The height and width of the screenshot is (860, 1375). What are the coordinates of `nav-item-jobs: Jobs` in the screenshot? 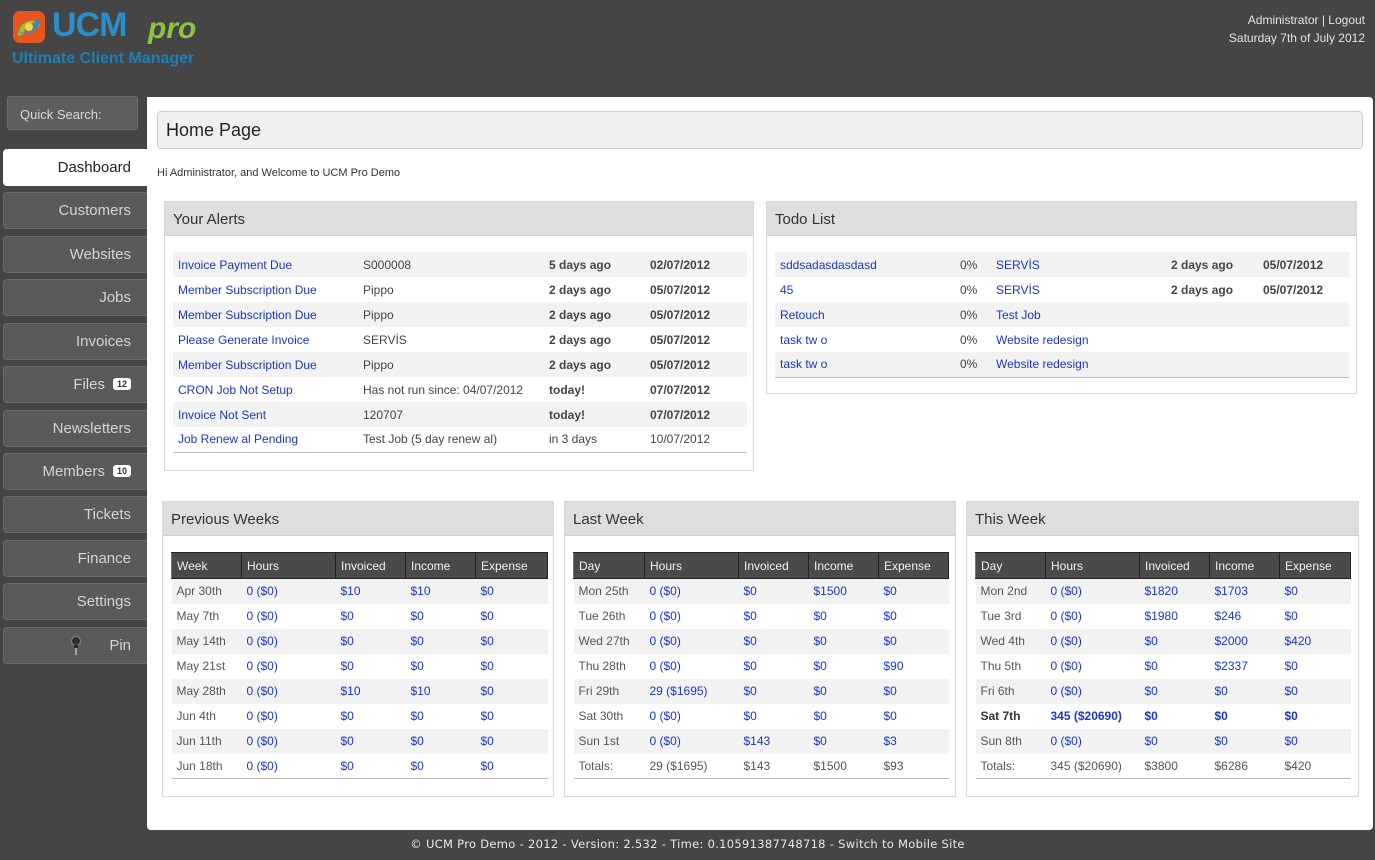 It's located at (75, 297).